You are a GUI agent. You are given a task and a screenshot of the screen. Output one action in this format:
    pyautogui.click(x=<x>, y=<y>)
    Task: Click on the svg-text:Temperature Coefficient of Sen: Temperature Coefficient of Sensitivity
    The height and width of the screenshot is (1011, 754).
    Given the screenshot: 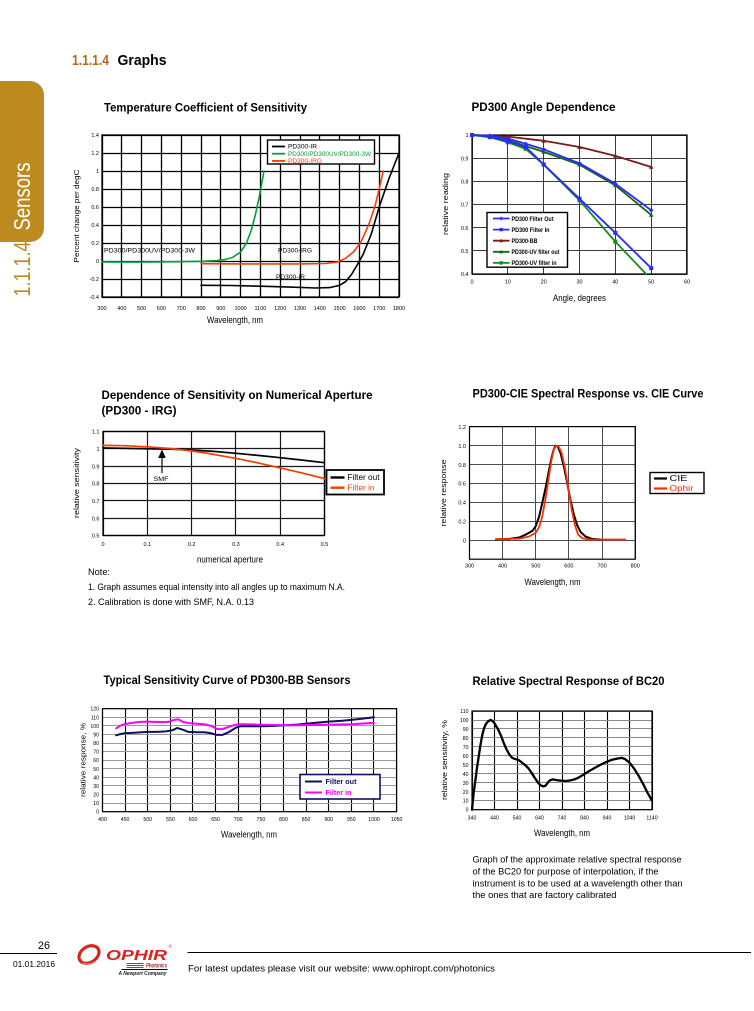 What is the action you would take?
    pyautogui.click(x=205, y=108)
    